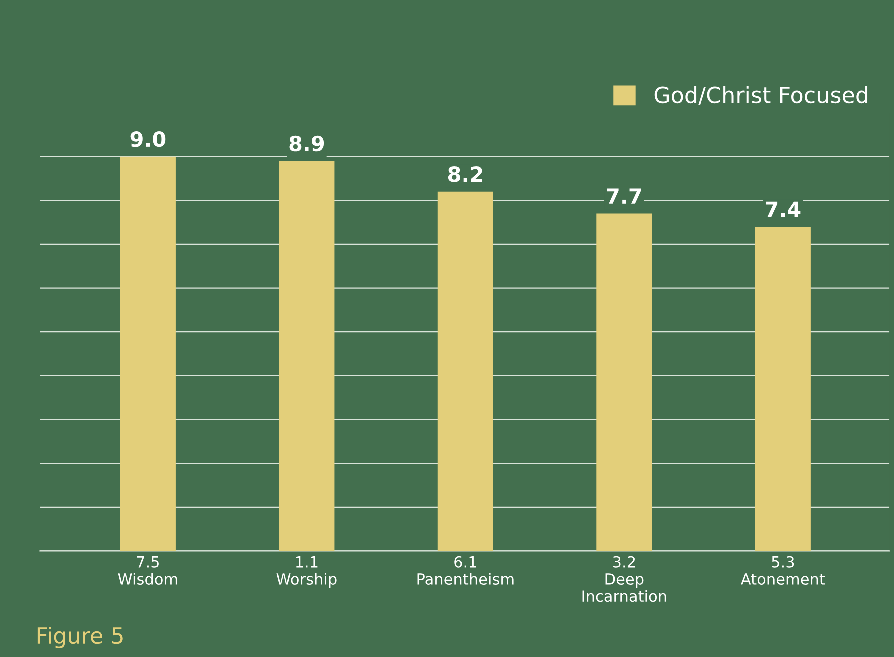 The width and height of the screenshot is (894, 657). What do you see at coordinates (761, 96) in the screenshot?
I see `legend-label: God/Christ Focused` at bounding box center [761, 96].